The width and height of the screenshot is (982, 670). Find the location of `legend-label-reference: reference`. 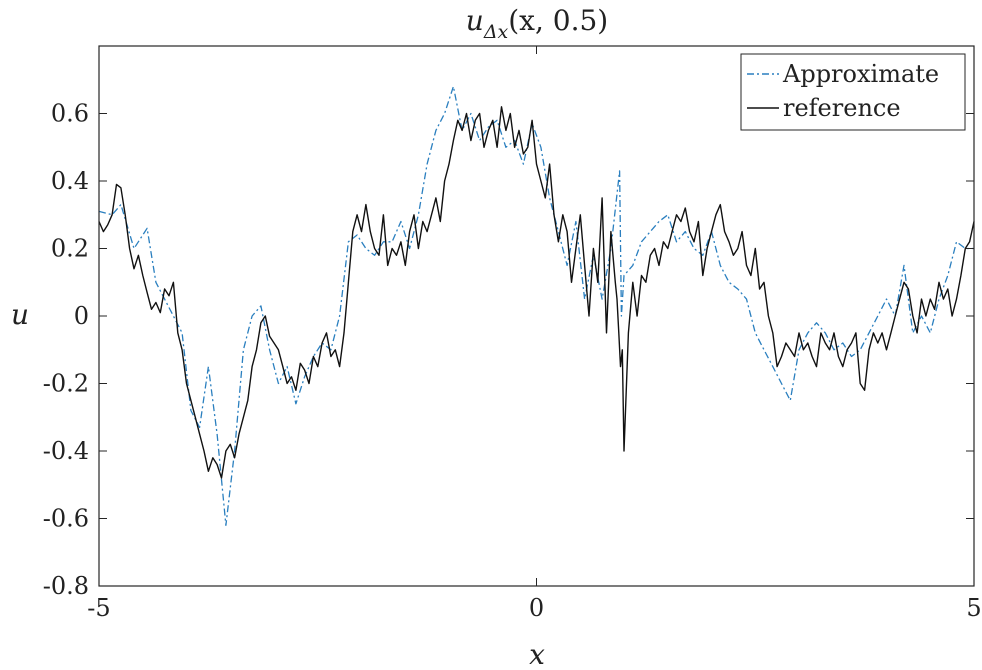

legend-label-reference: reference is located at coordinates (842, 108).